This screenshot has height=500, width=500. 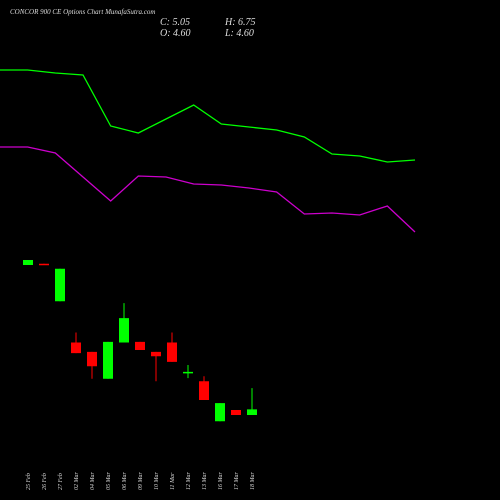 I want to click on indicator-line, so click(x=208, y=189).